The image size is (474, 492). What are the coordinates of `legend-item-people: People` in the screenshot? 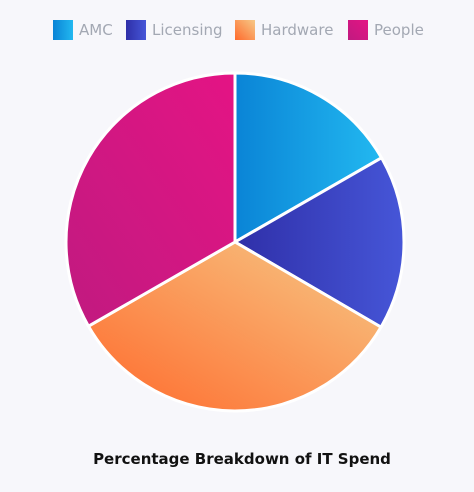 It's located at (386, 30).